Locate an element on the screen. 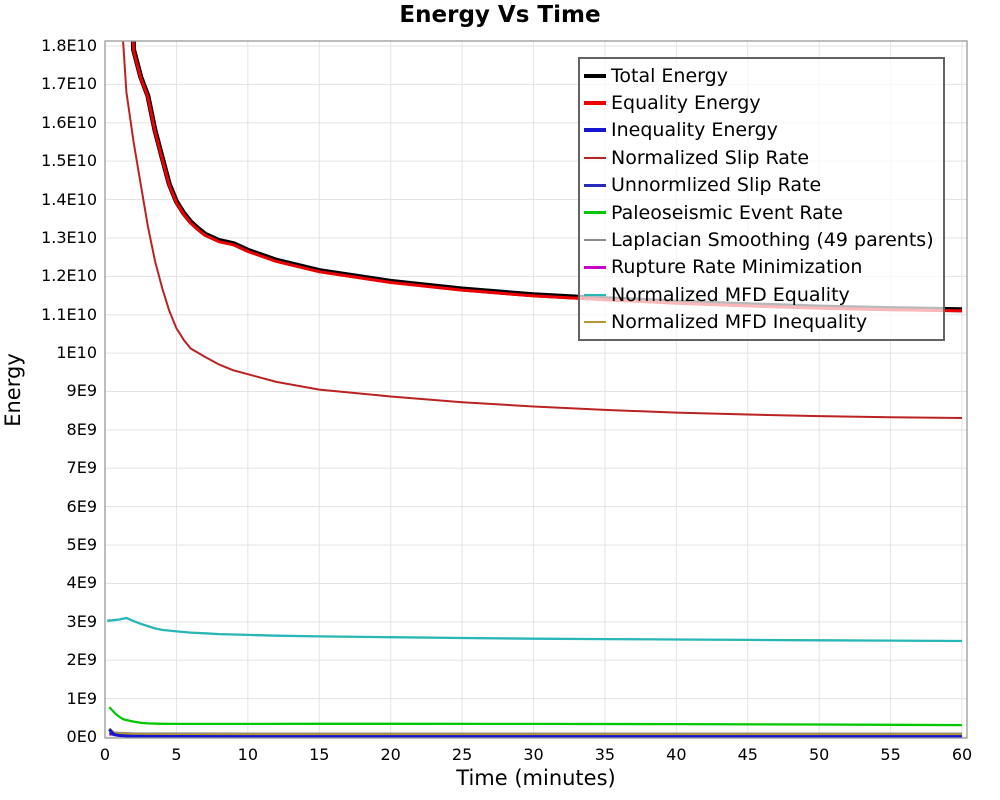 Image resolution: width=1000 pixels, height=800 pixels. y-tick-label: 7E9 is located at coordinates (81, 468).